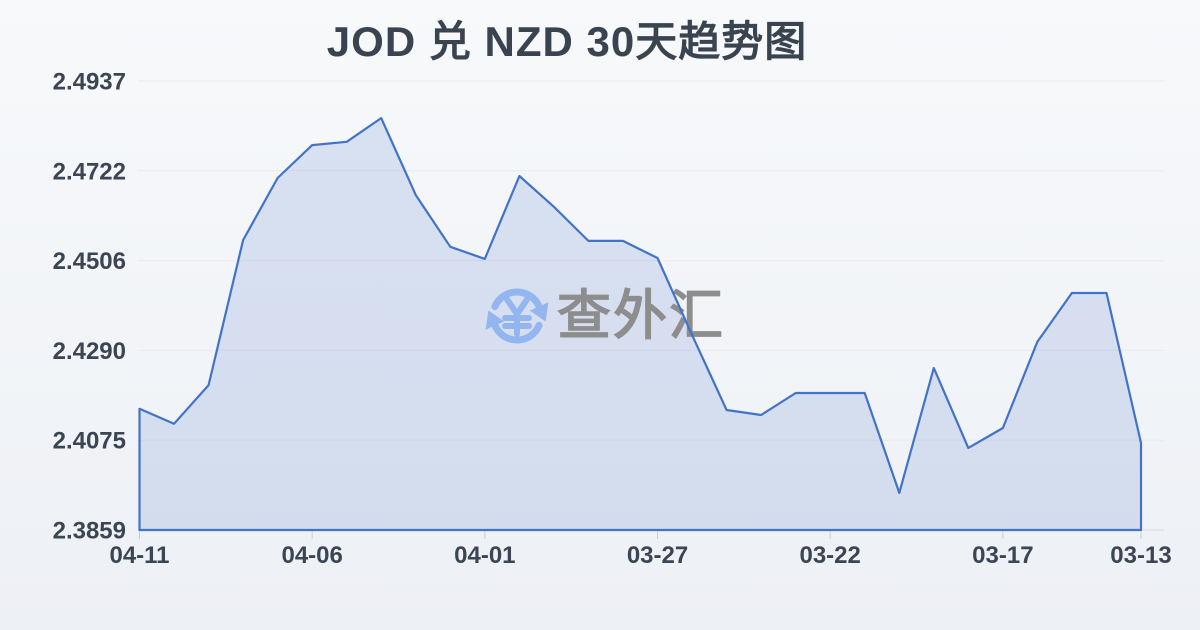  Describe the element at coordinates (89, 441) in the screenshot. I see `y-tick-label: 2.4075` at that location.